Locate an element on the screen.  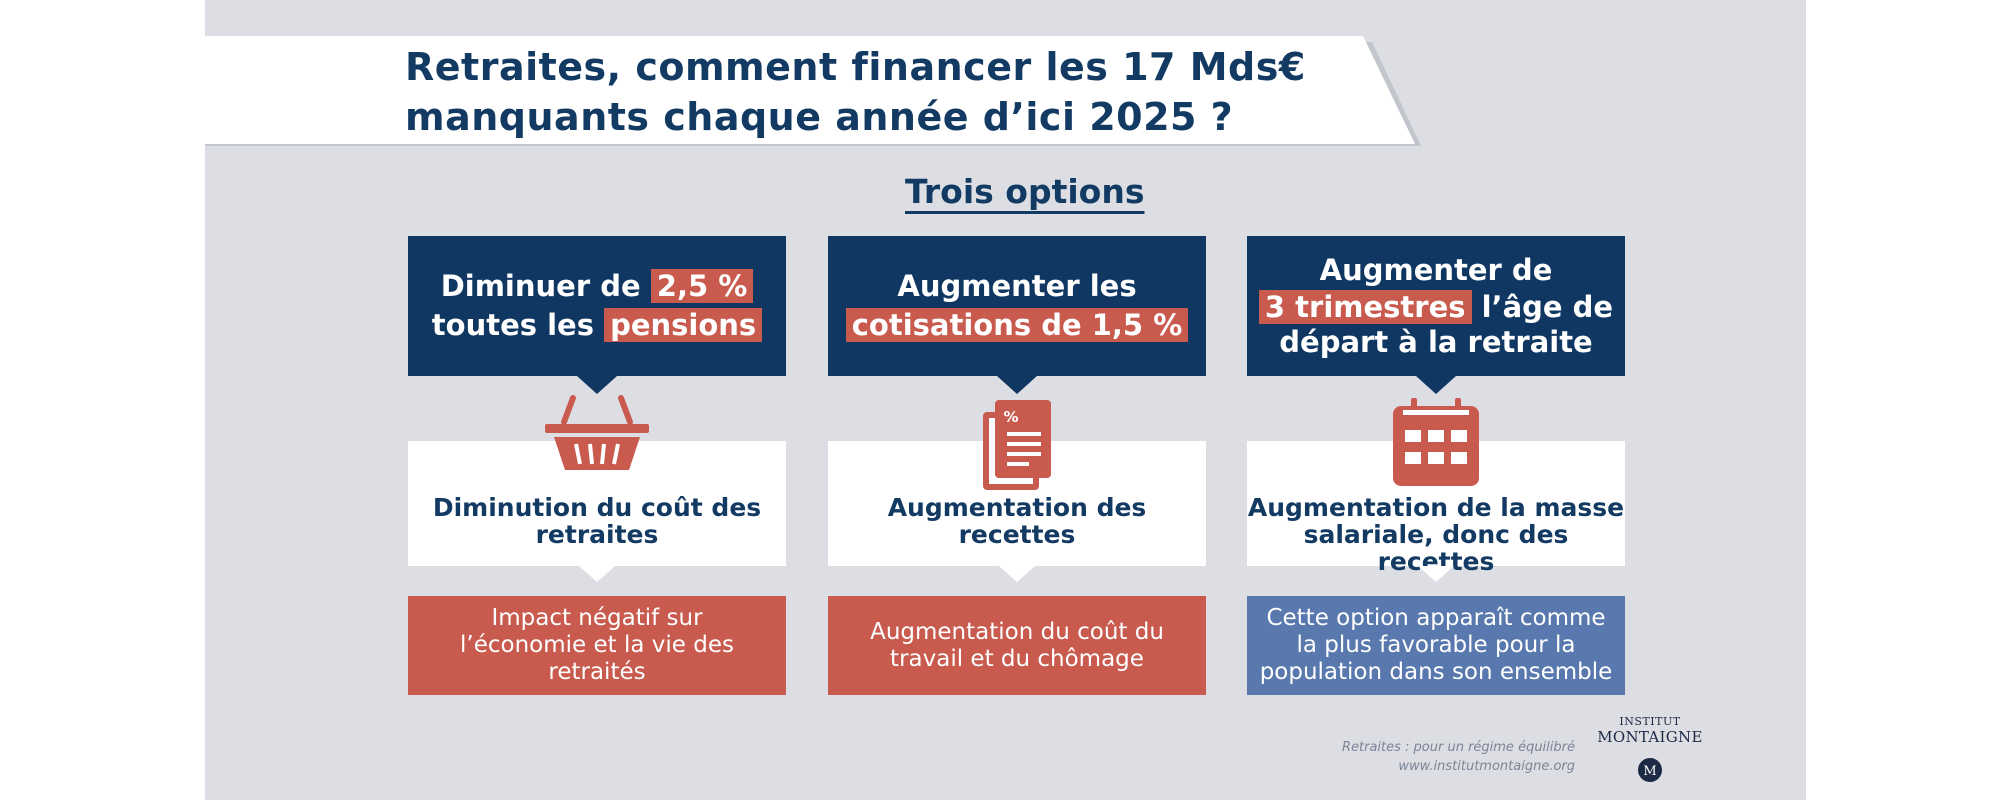
option-3-impact-line-1: Cette option apparaît comme is located at coordinates (1436, 618).